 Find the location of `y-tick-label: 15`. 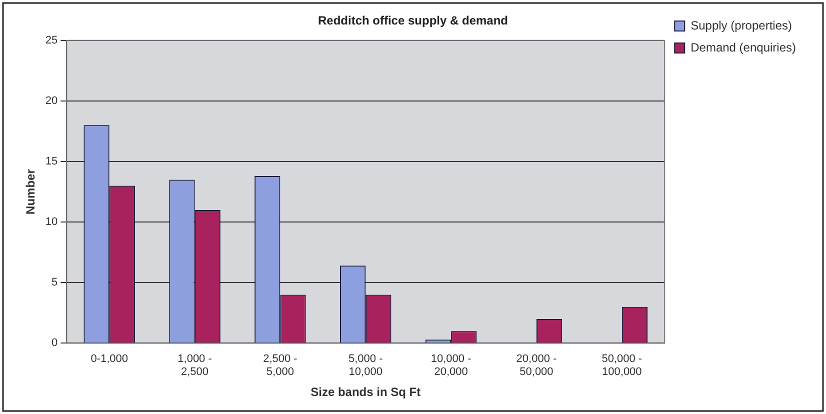

y-tick-label: 15 is located at coordinates (51, 162).